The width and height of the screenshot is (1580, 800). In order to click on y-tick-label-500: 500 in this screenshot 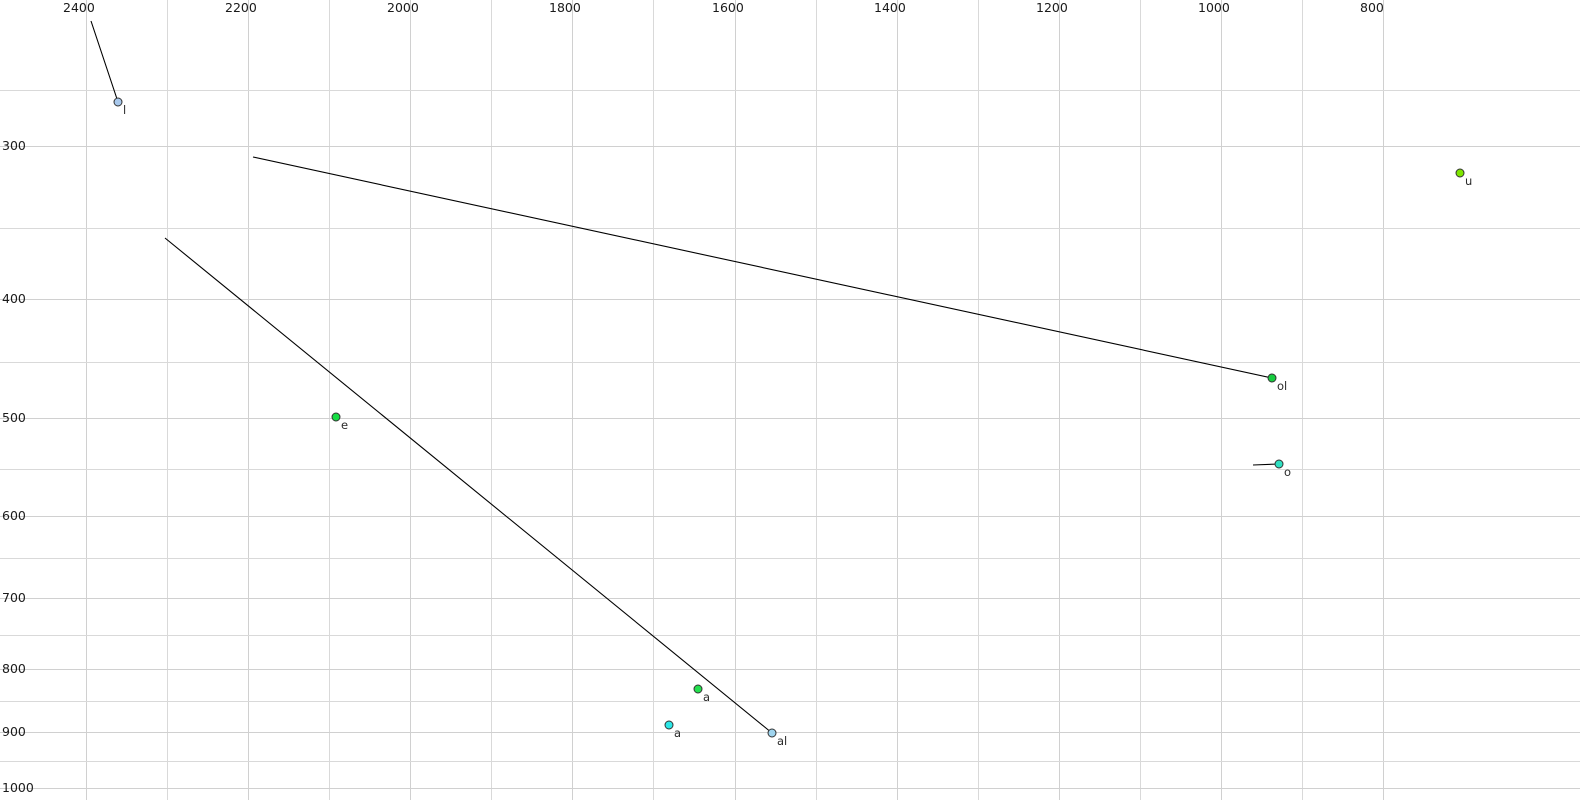, I will do `click(14, 417)`.